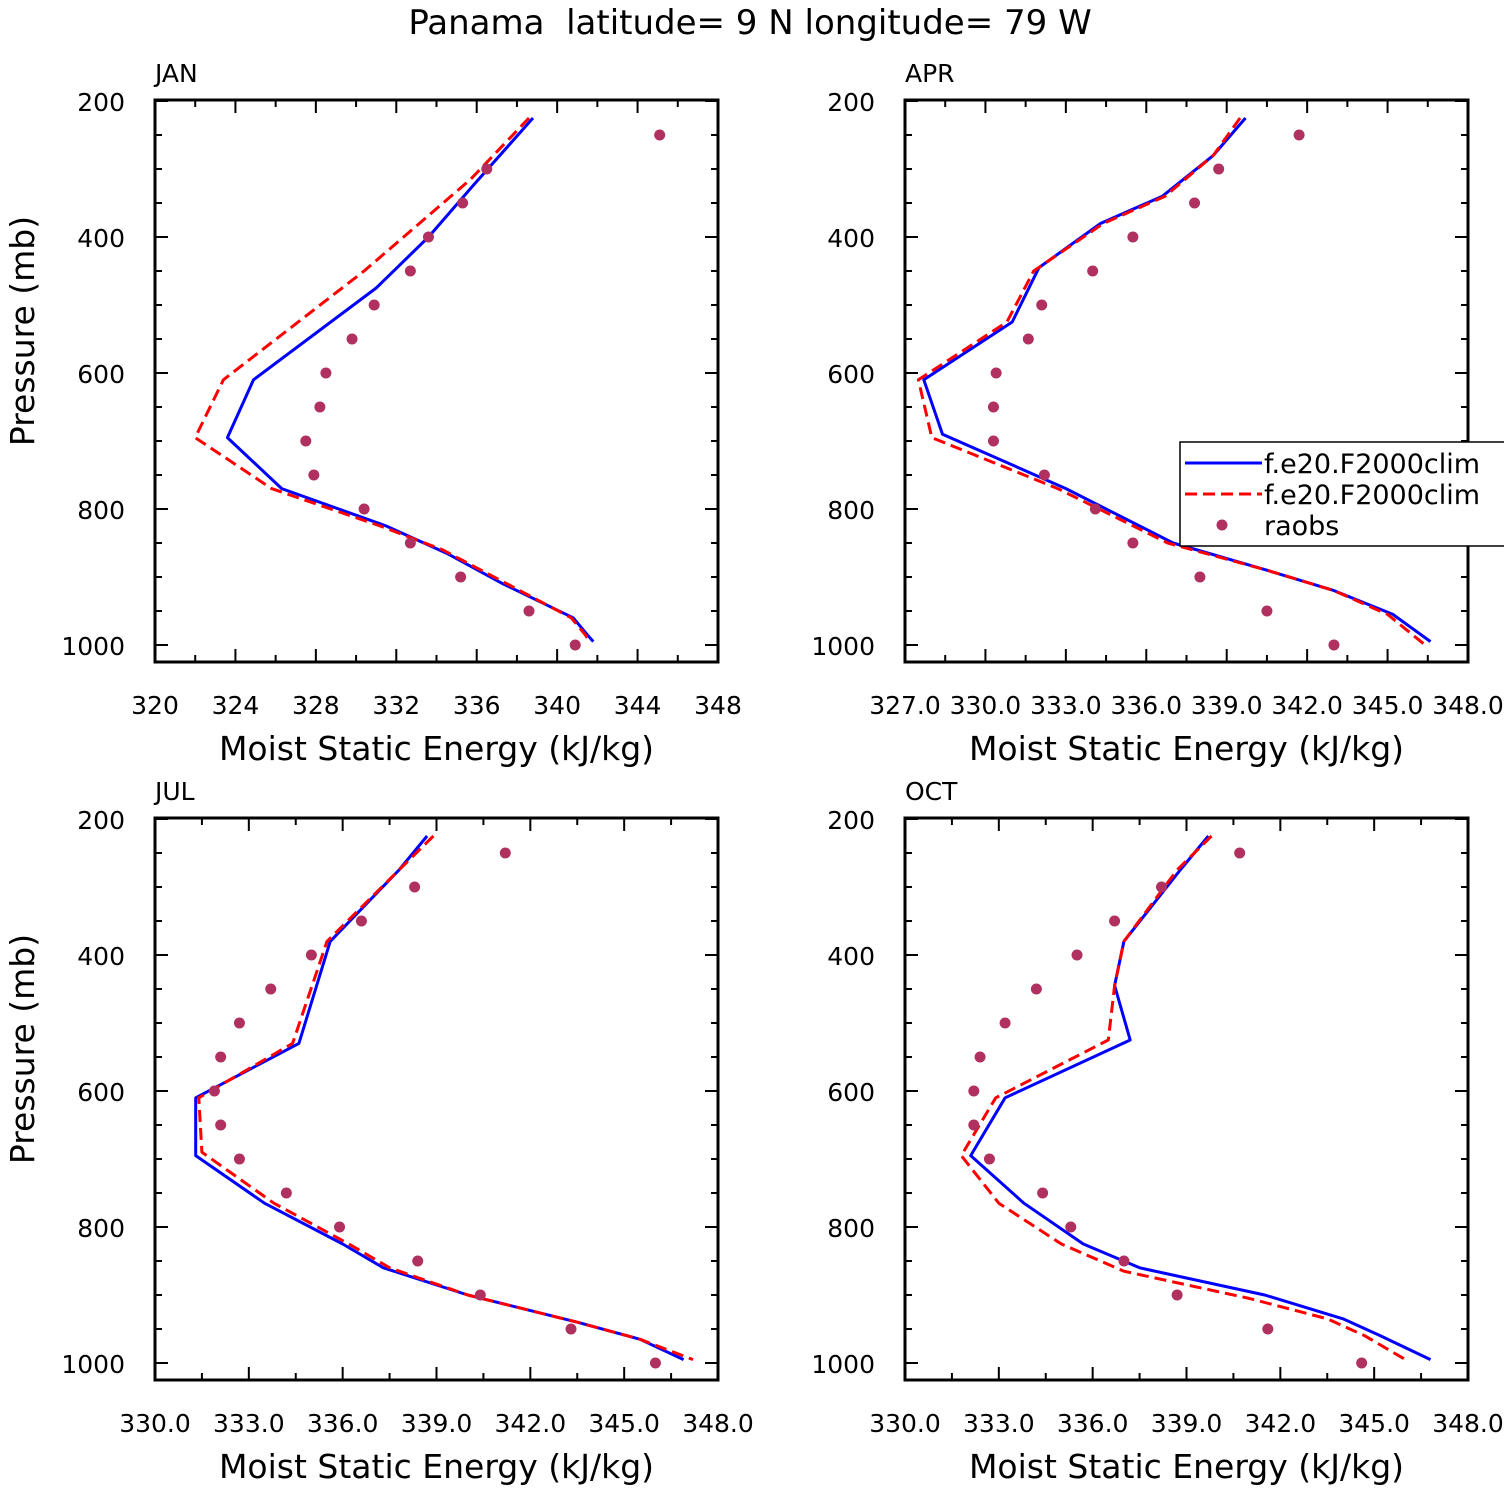  Describe the element at coordinates (930, 73) in the screenshot. I see `panel-label: APR` at that location.